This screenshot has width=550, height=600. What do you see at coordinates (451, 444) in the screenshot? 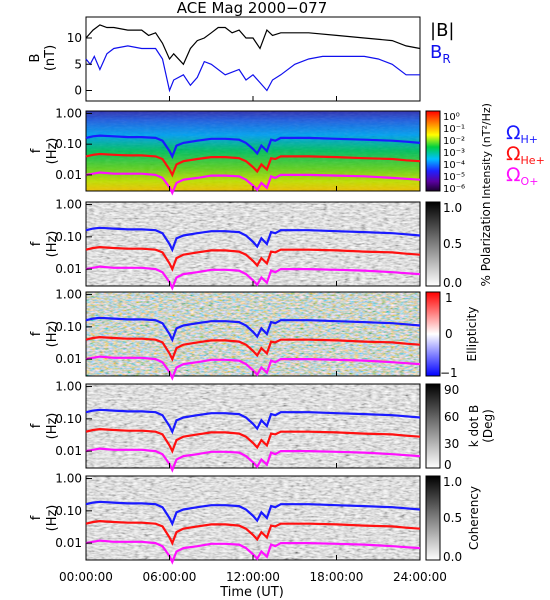
I see `cb-tick: 30` at bounding box center [451, 444].